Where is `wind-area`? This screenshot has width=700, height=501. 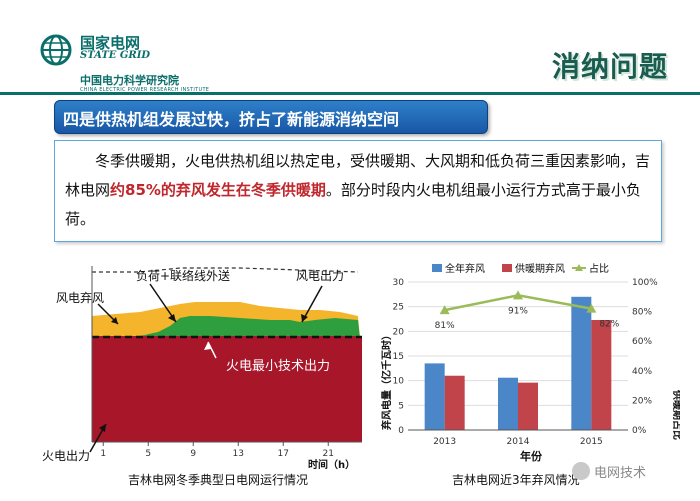 wind-area is located at coordinates (226, 327).